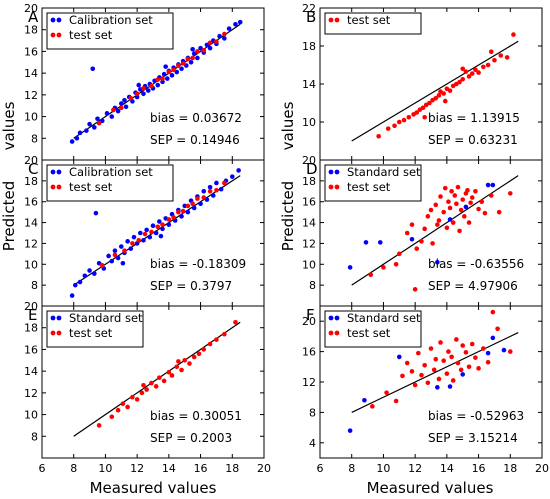 The image size is (550, 499). Describe the element at coordinates (111, 172) in the screenshot. I see `legend-label: Calibration set` at that location.